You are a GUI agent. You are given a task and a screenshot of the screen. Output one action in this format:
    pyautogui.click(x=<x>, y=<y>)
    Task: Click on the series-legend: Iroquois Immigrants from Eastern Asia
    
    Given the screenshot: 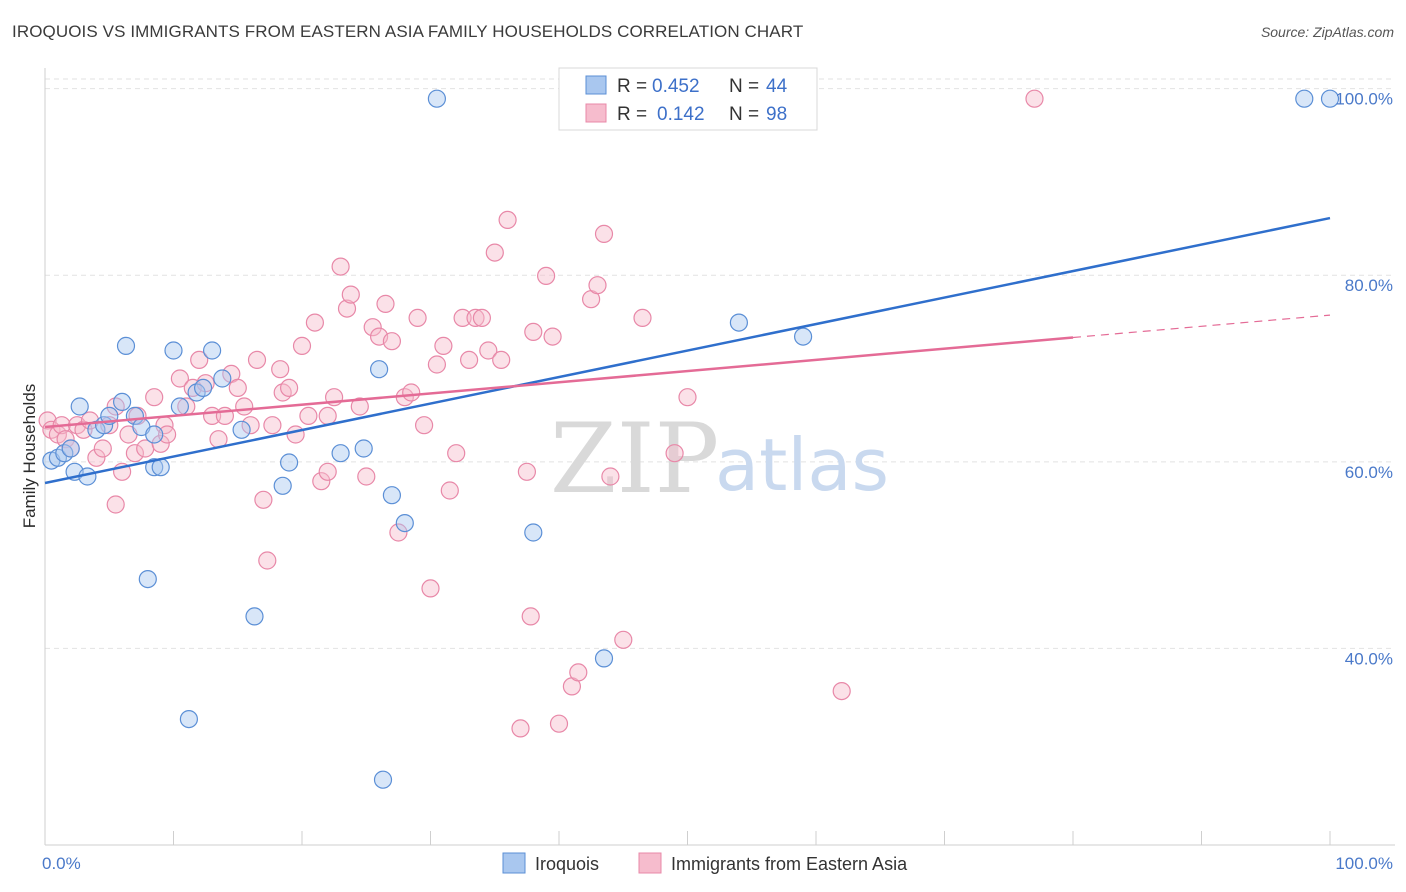 What is the action you would take?
    pyautogui.click(x=705, y=863)
    